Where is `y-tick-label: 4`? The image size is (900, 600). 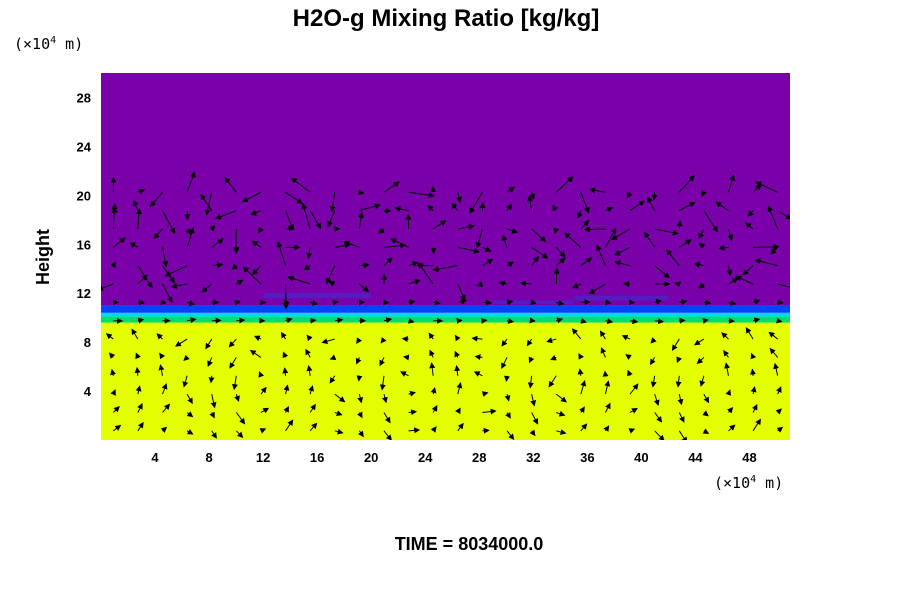 y-tick-label: 4 is located at coordinates (88, 391).